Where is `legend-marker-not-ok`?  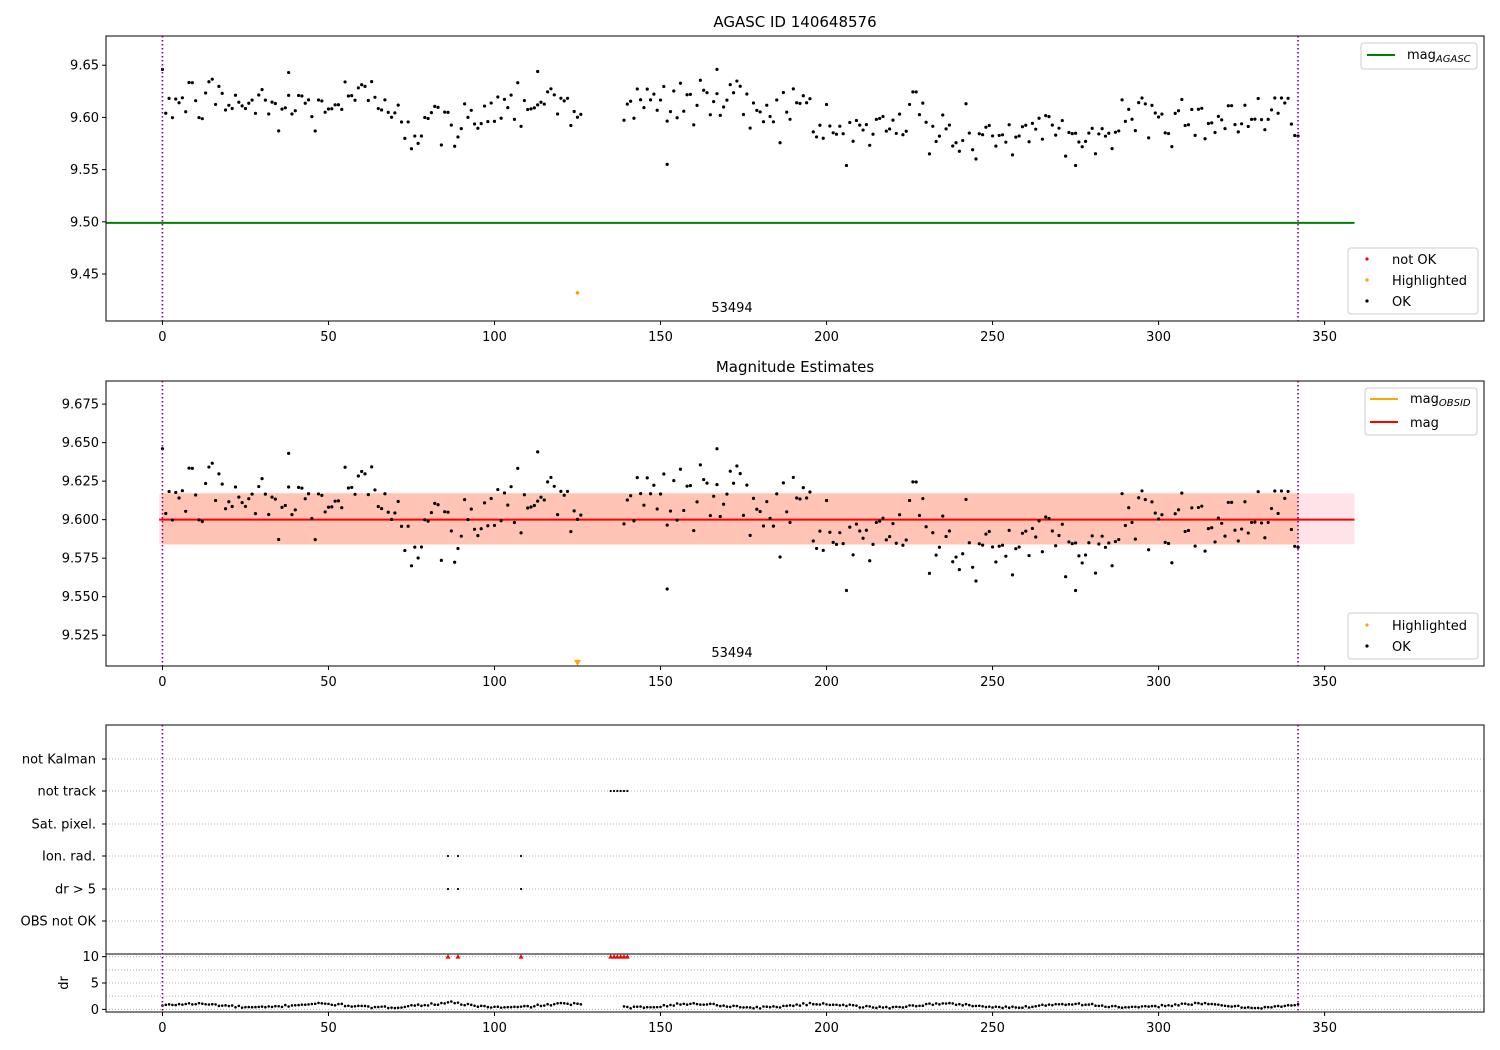
legend-marker-not-ok is located at coordinates (1367, 259).